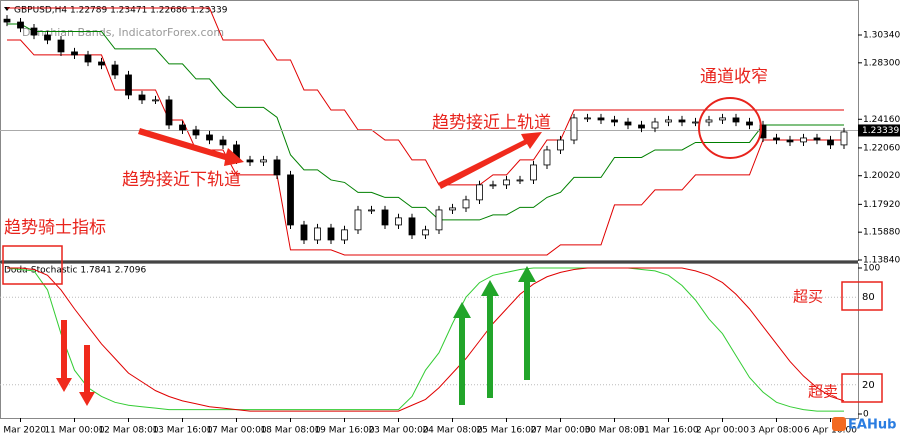  What do you see at coordinates (866, 415) in the screenshot?
I see `y-tick-label: 0` at bounding box center [866, 415].